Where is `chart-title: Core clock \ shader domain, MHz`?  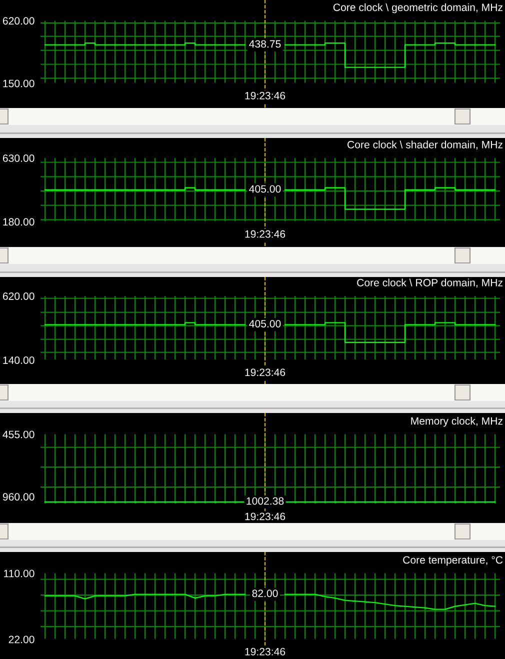
chart-title: Core clock \ shader domain, MHz is located at coordinates (425, 145).